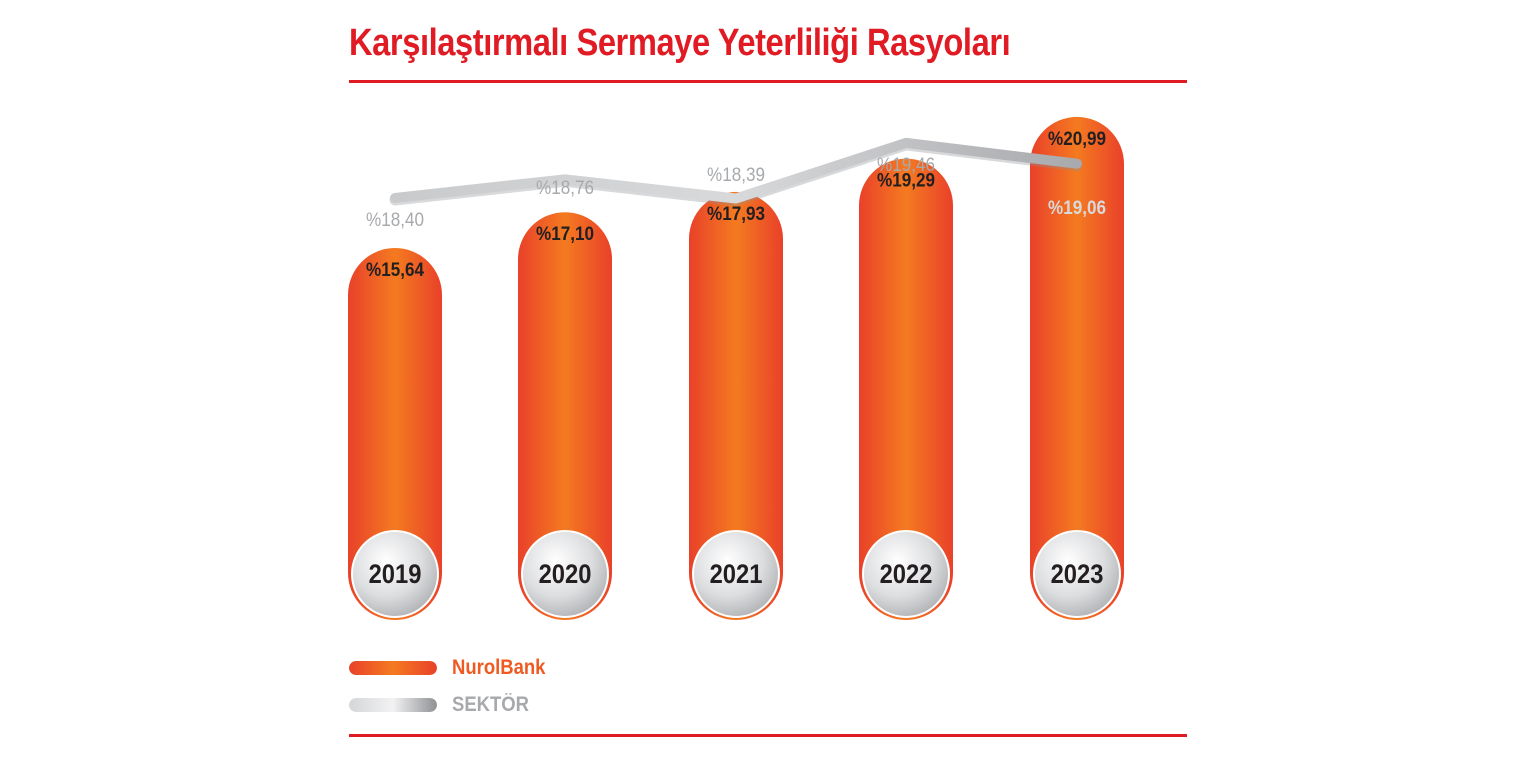 This screenshot has height=768, width=1536. Describe the element at coordinates (1077, 138) in the screenshot. I see `data-label-nurolbank-2023: %20,99` at that location.